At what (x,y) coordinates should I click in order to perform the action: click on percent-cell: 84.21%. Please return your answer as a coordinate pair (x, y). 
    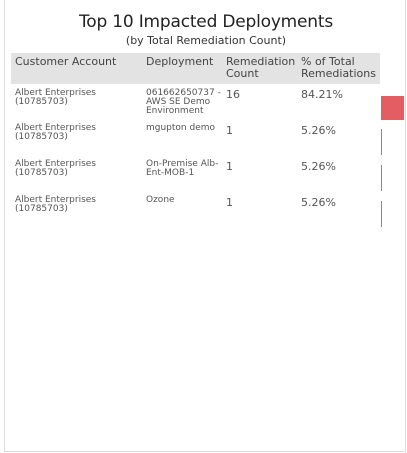
    Looking at the image, I should click on (322, 94).